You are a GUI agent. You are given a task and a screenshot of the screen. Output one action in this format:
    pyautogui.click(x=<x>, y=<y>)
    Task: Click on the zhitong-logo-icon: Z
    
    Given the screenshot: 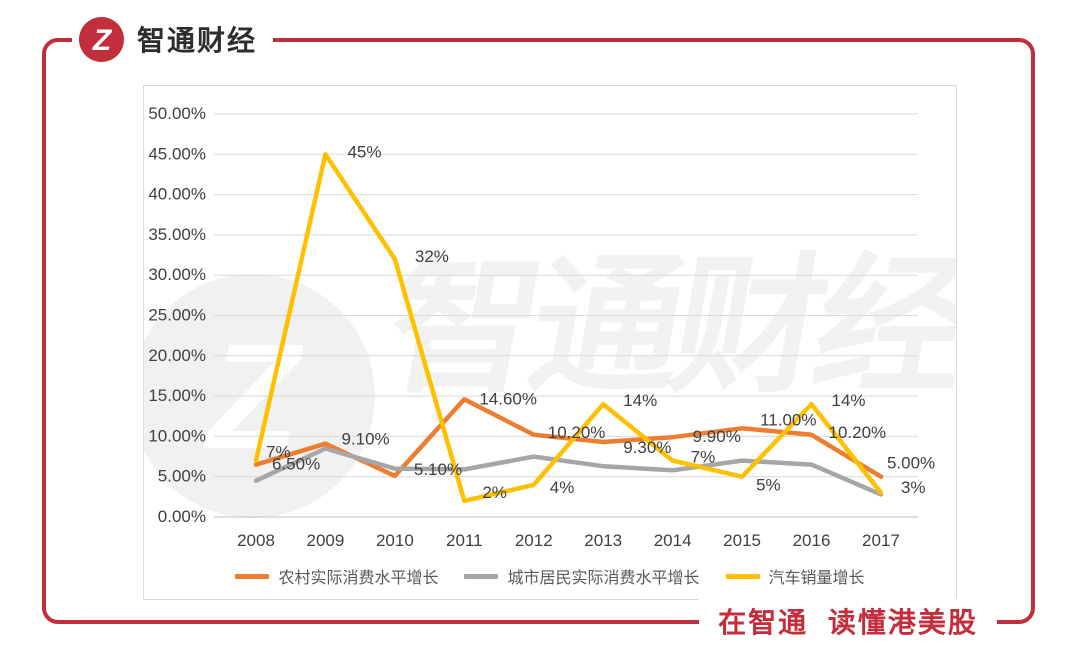 What is the action you would take?
    pyautogui.click(x=101, y=39)
    